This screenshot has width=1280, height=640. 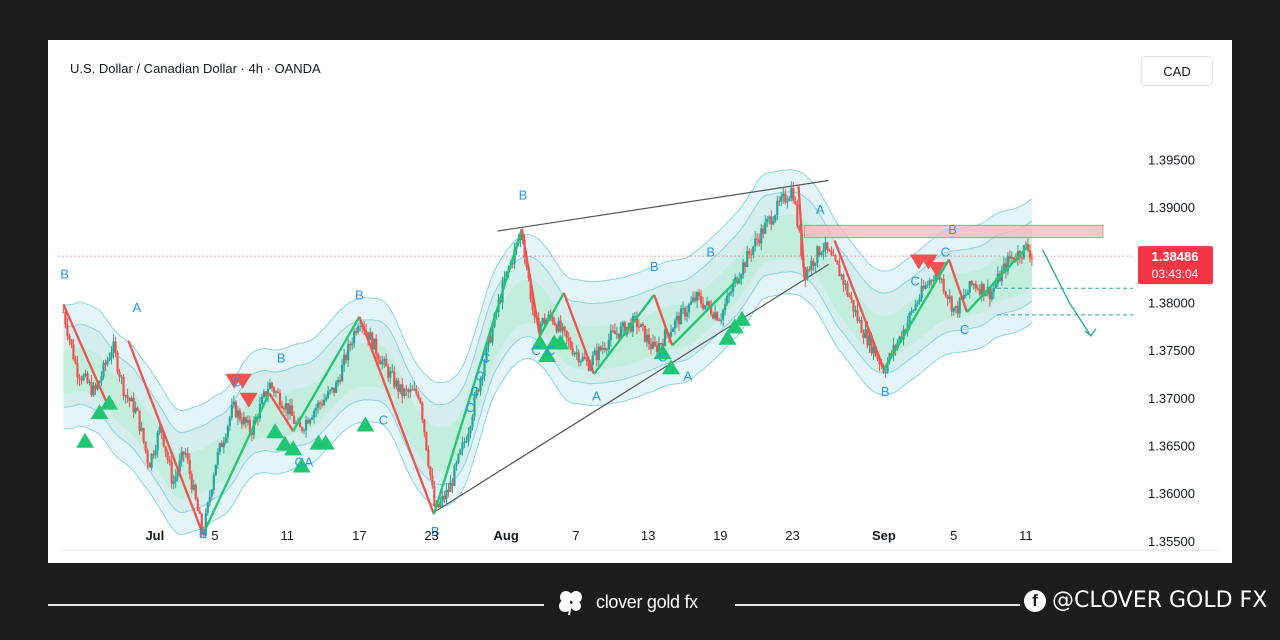 What do you see at coordinates (1175, 265) in the screenshot?
I see `price-badge-bg` at bounding box center [1175, 265].